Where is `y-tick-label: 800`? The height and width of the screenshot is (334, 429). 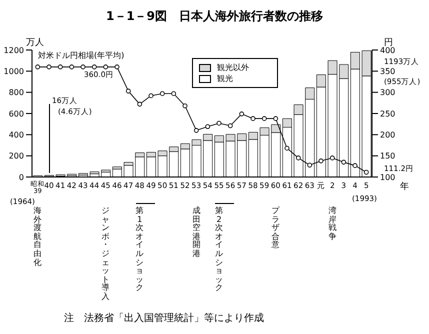
y-tick-label: 800 is located at coordinates (16, 93).